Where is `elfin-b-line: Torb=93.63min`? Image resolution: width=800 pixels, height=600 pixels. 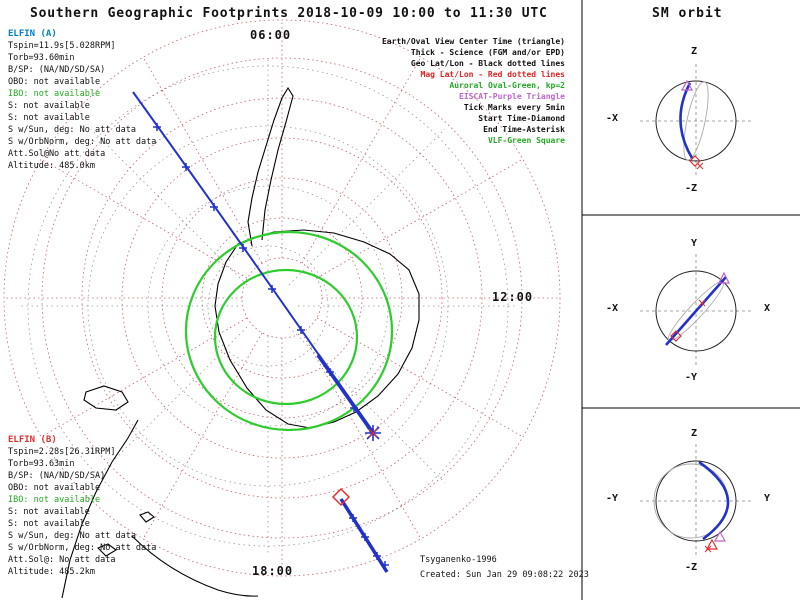
elfin-b-line: Torb=93.63min is located at coordinates (41, 464).